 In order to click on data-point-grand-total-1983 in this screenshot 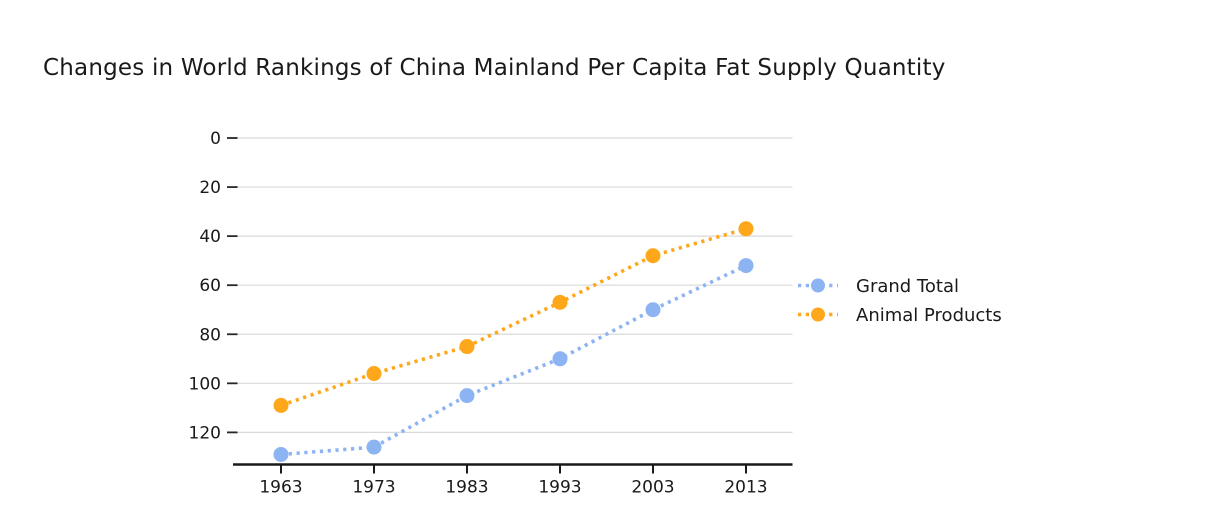, I will do `click(467, 396)`.